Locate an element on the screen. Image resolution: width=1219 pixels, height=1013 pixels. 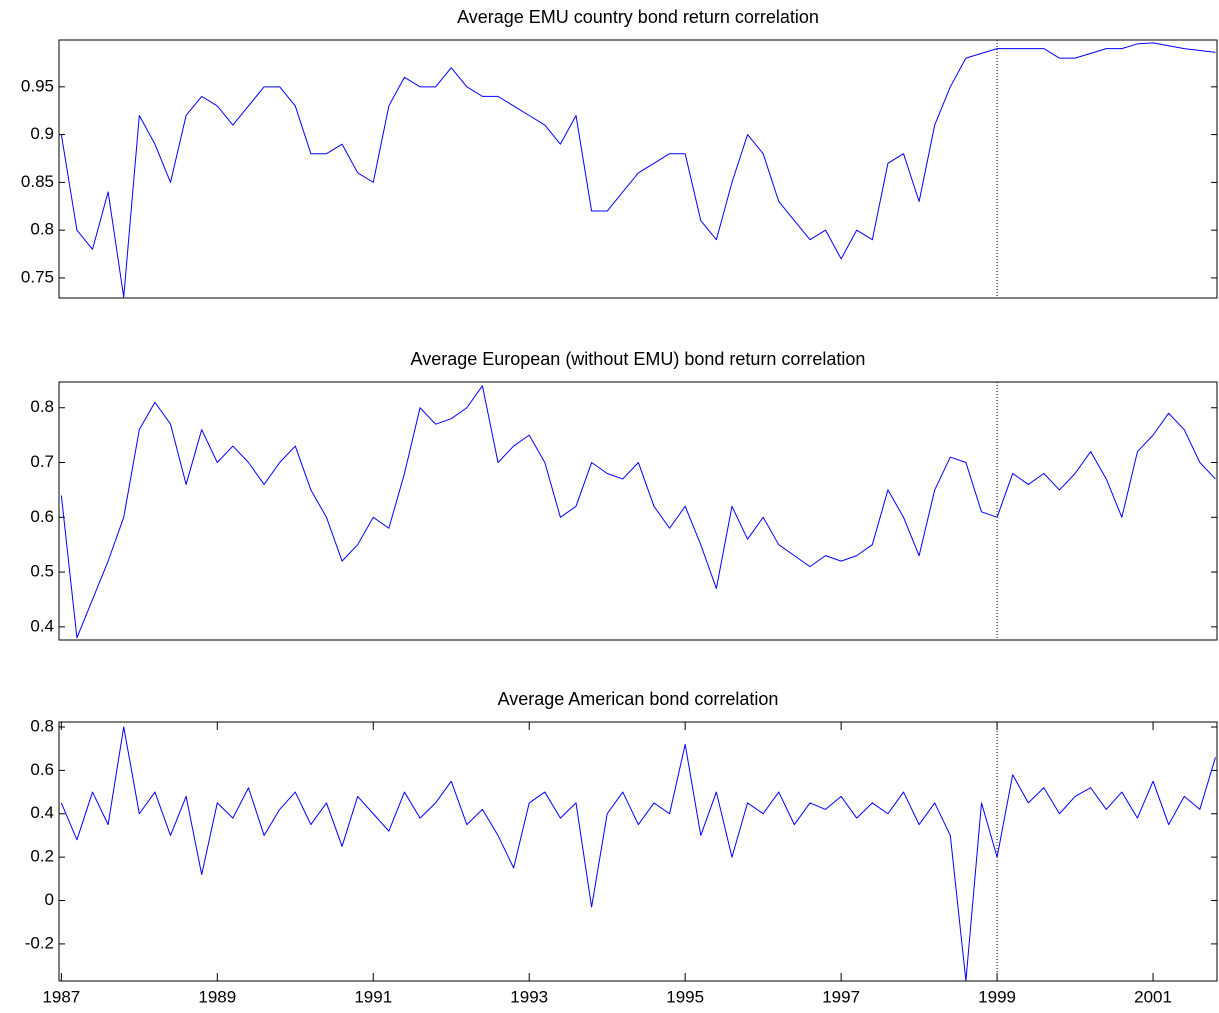
y-tick-label: 0.95 is located at coordinates (37, 85).